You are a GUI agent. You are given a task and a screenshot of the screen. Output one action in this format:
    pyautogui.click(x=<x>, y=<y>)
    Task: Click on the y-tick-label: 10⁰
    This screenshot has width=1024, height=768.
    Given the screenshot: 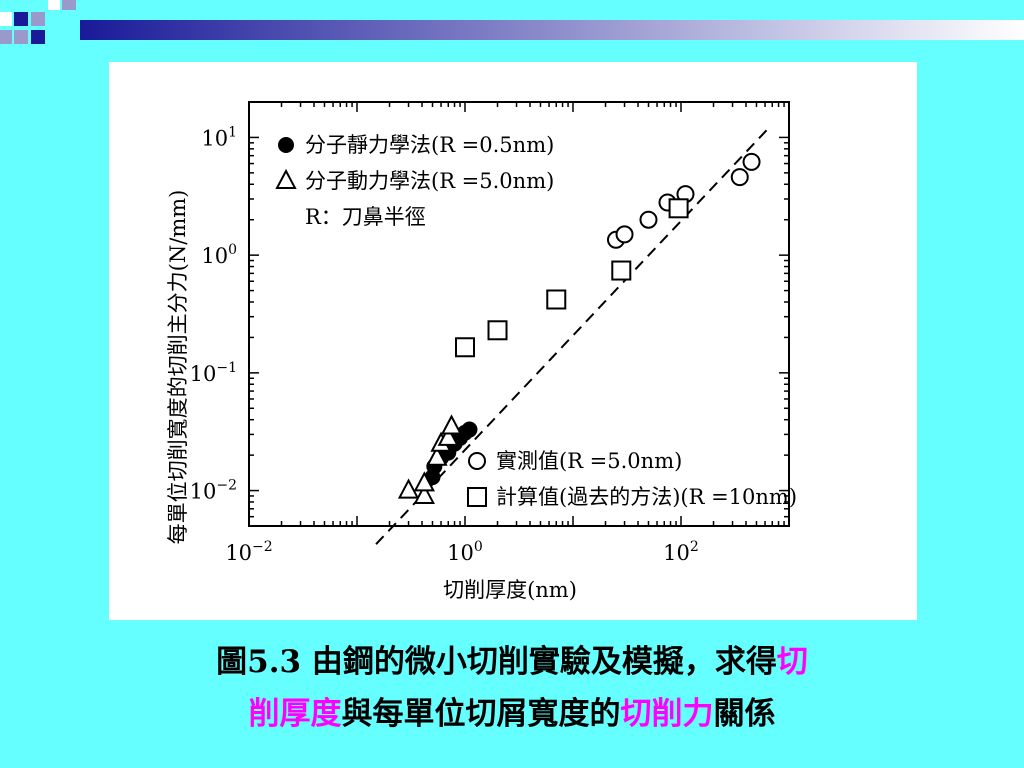 What is the action you would take?
    pyautogui.click(x=219, y=255)
    